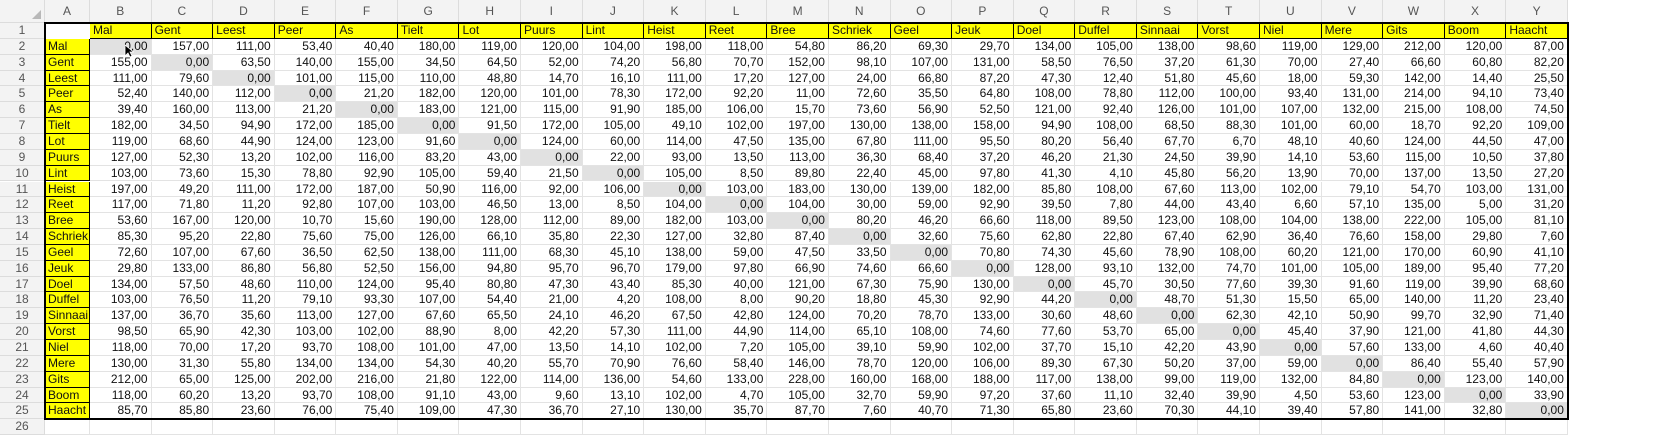  What do you see at coordinates (1352, 379) in the screenshot?
I see `distance-cell: 84,80` at bounding box center [1352, 379].